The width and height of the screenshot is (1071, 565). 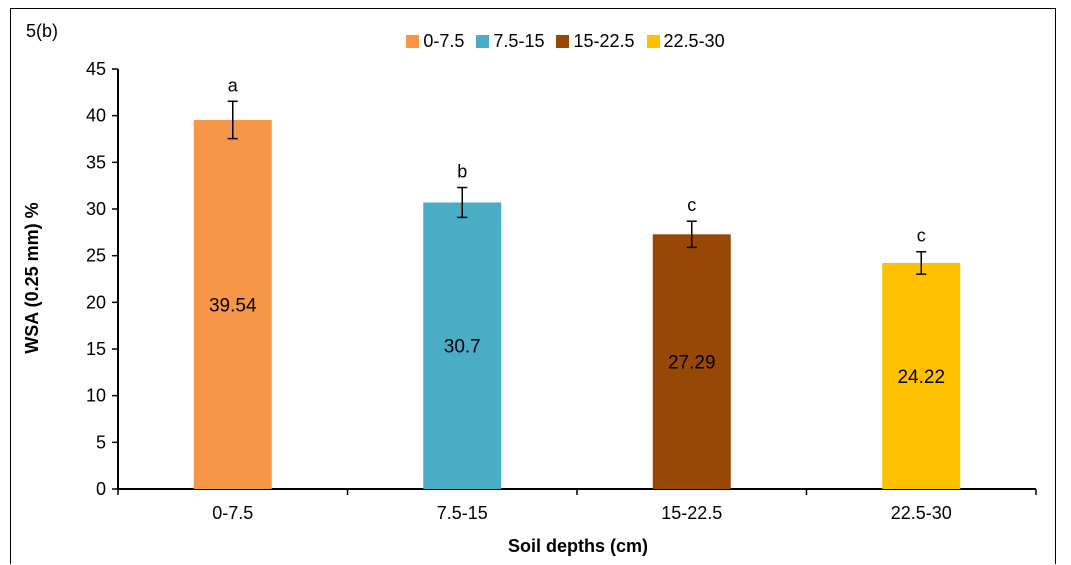 I want to click on data-label-2: 27.29, so click(x=692, y=363).